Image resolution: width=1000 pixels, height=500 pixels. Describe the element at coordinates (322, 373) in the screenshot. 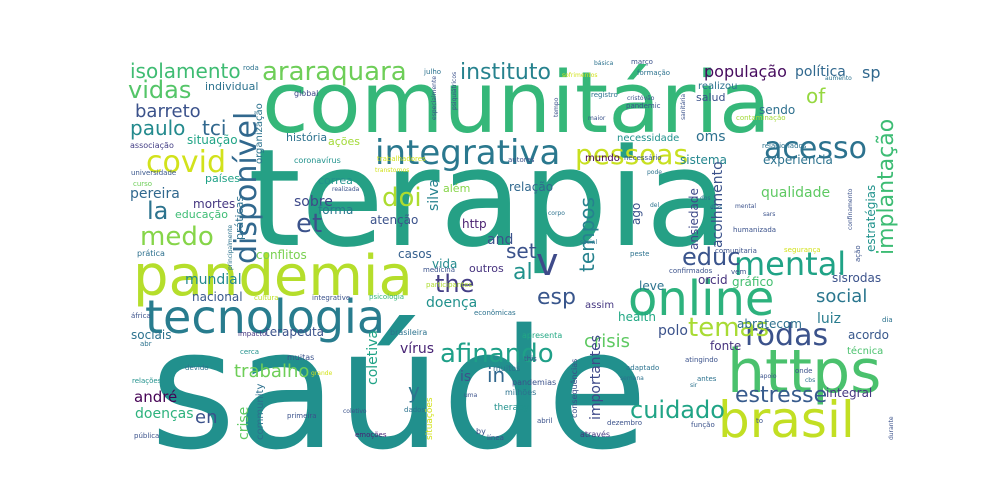

I see `word-grande: grande` at that location.